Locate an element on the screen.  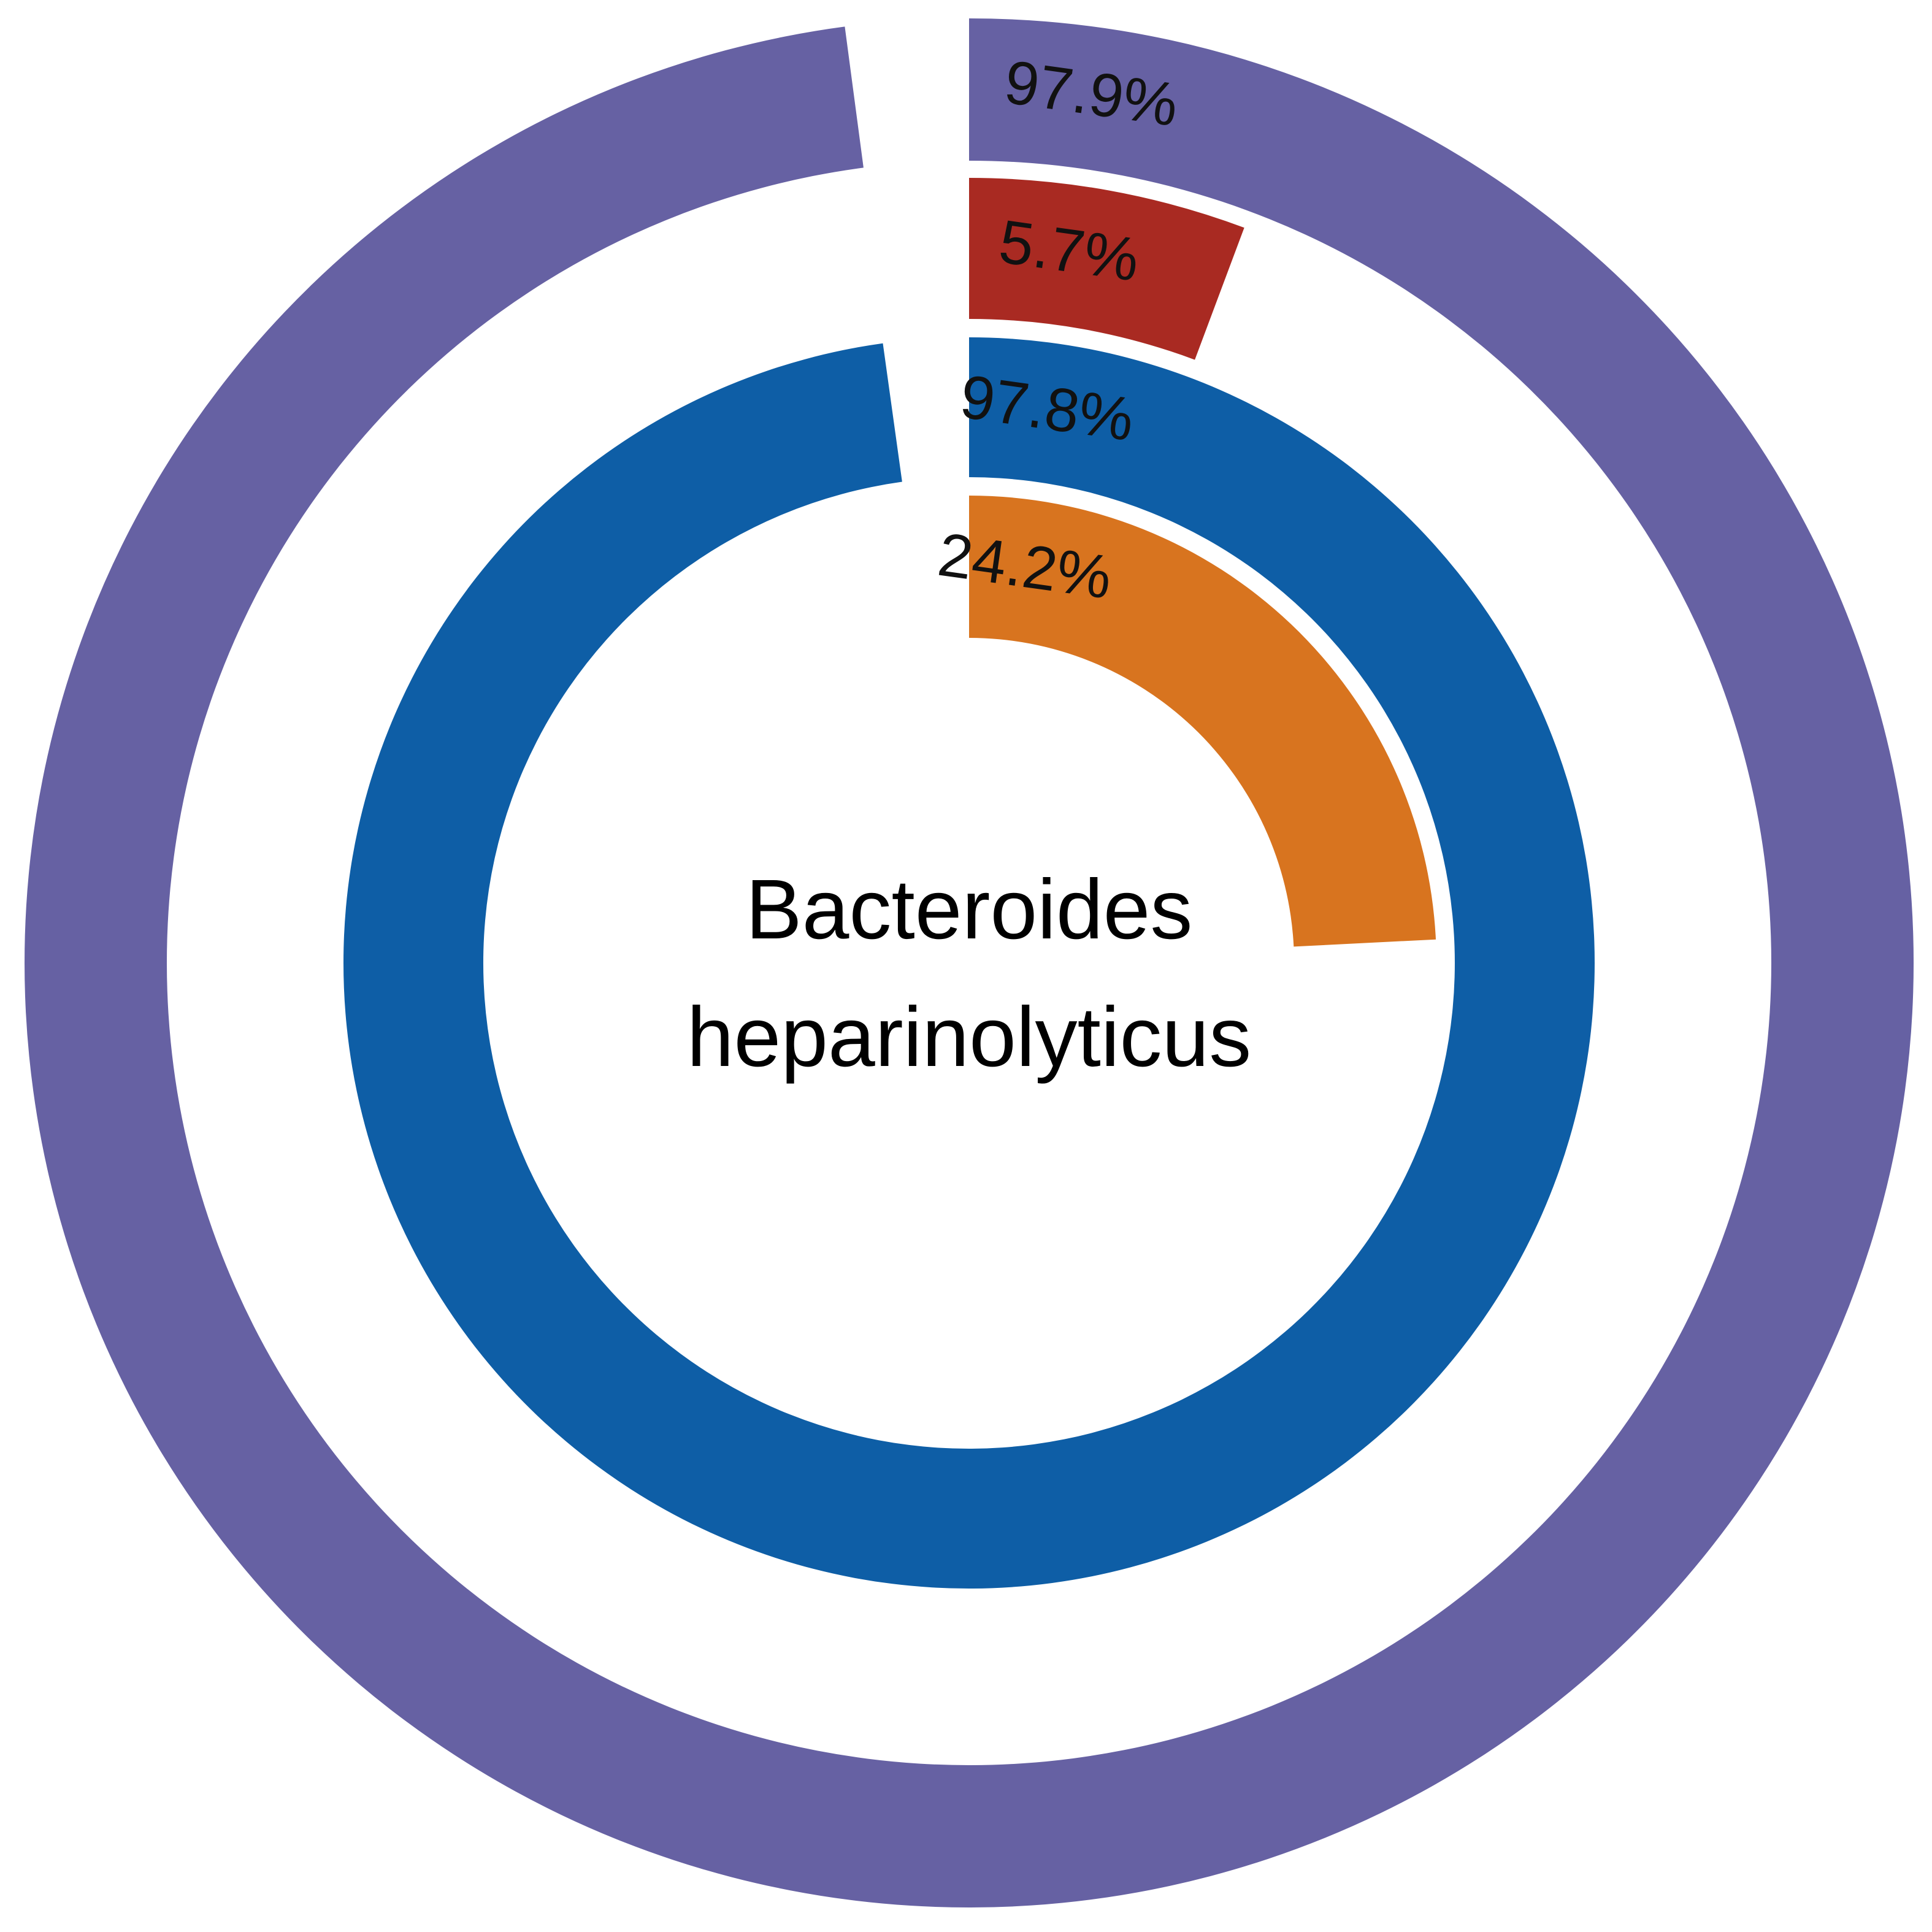
center-label-line-1: Bacteroides is located at coordinates (969, 909).